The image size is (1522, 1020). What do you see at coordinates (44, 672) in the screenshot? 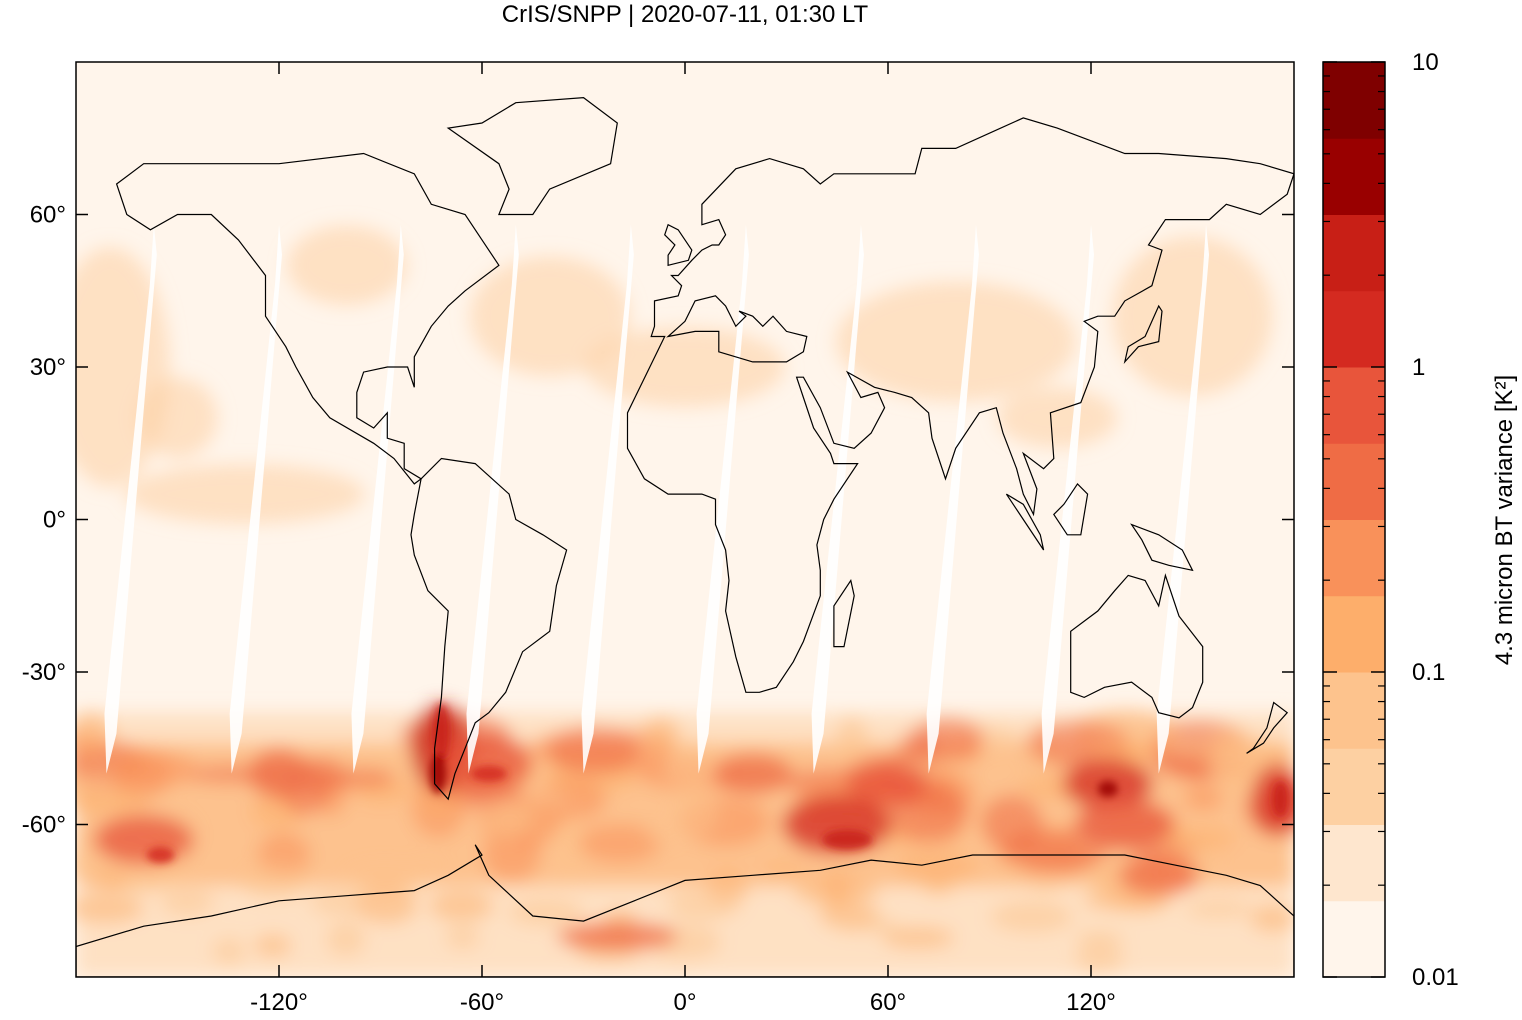
I see `y-tick-label: -30°` at bounding box center [44, 672].